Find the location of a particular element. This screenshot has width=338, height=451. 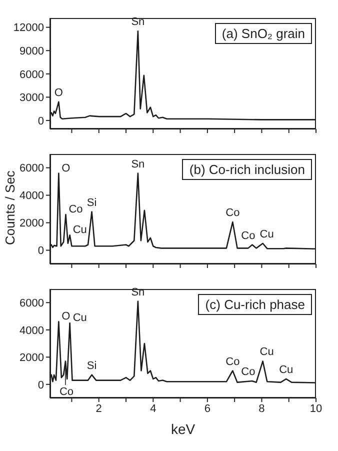

y-tick-label: 9000 is located at coordinates (32, 52).